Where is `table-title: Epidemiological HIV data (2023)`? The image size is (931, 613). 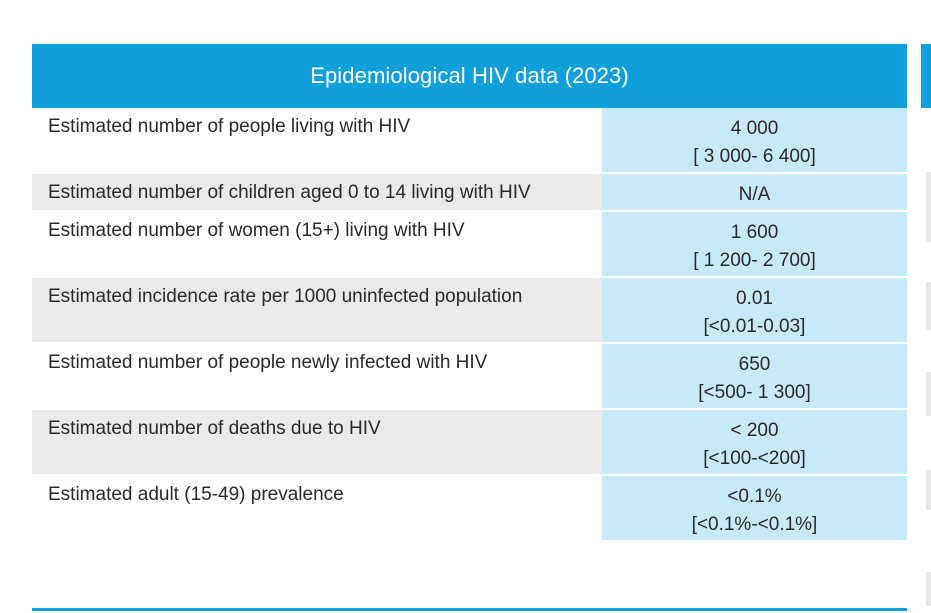 table-title: Epidemiological HIV data (2023) is located at coordinates (469, 76).